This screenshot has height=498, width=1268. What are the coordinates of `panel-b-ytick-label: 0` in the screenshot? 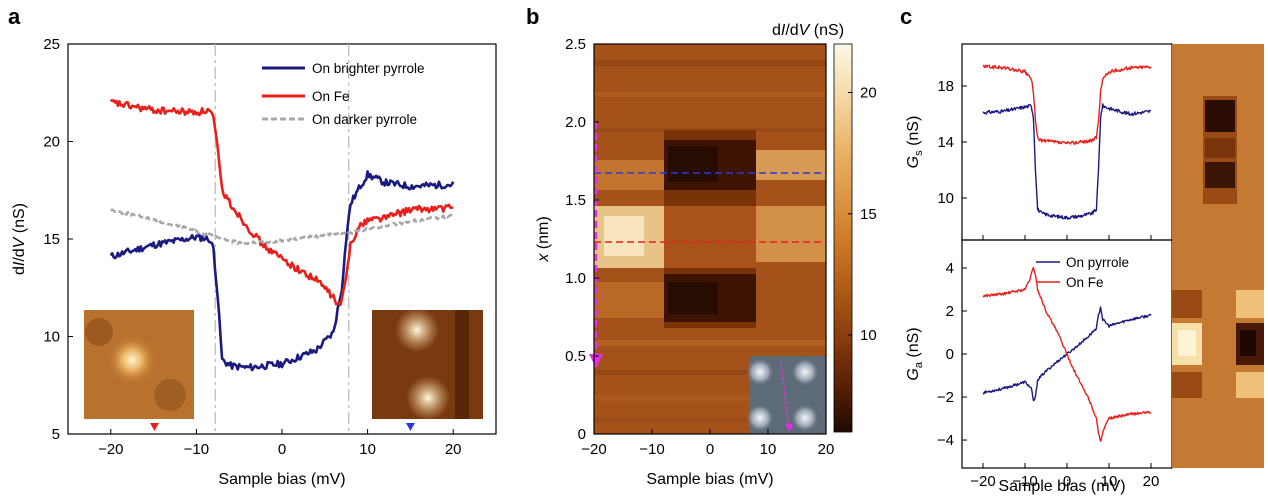 It's located at (582, 434).